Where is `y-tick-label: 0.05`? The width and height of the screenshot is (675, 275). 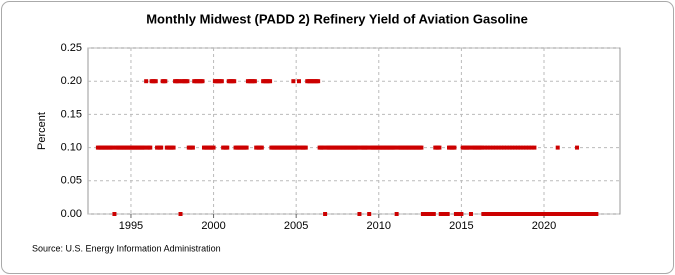
y-tick-label: 0.05 is located at coordinates (71, 181).